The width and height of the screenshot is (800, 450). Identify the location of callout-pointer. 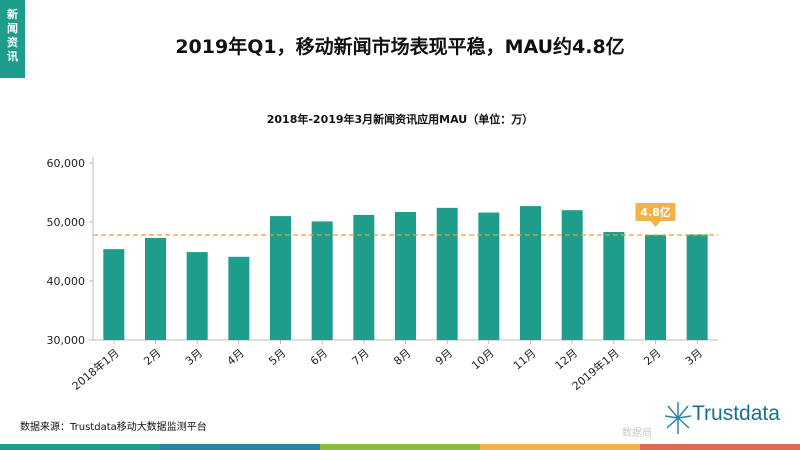
(655, 223).